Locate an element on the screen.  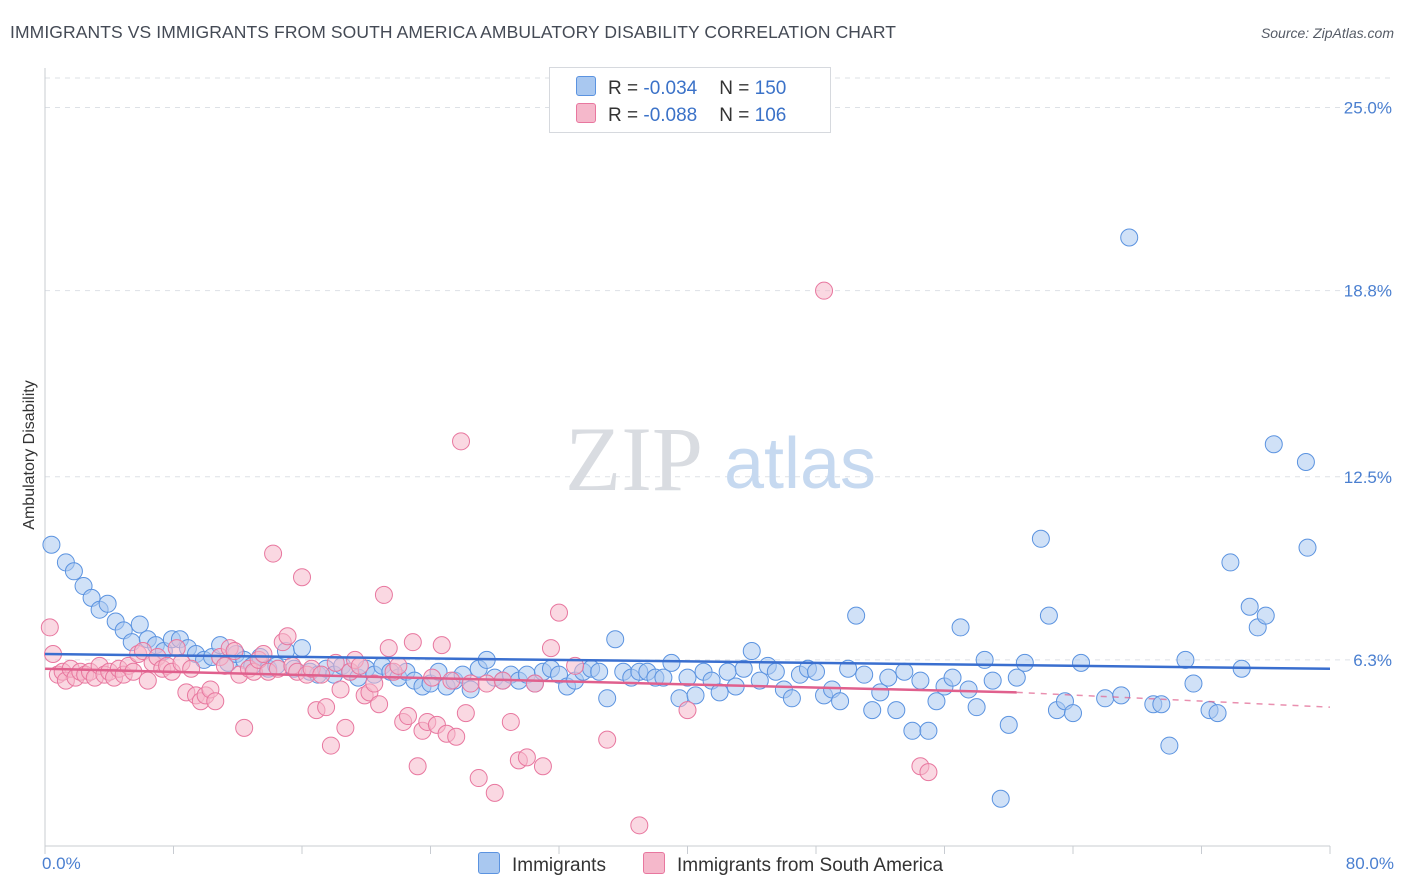
bottom-legend-label: Immigrants is located at coordinates (559, 865).